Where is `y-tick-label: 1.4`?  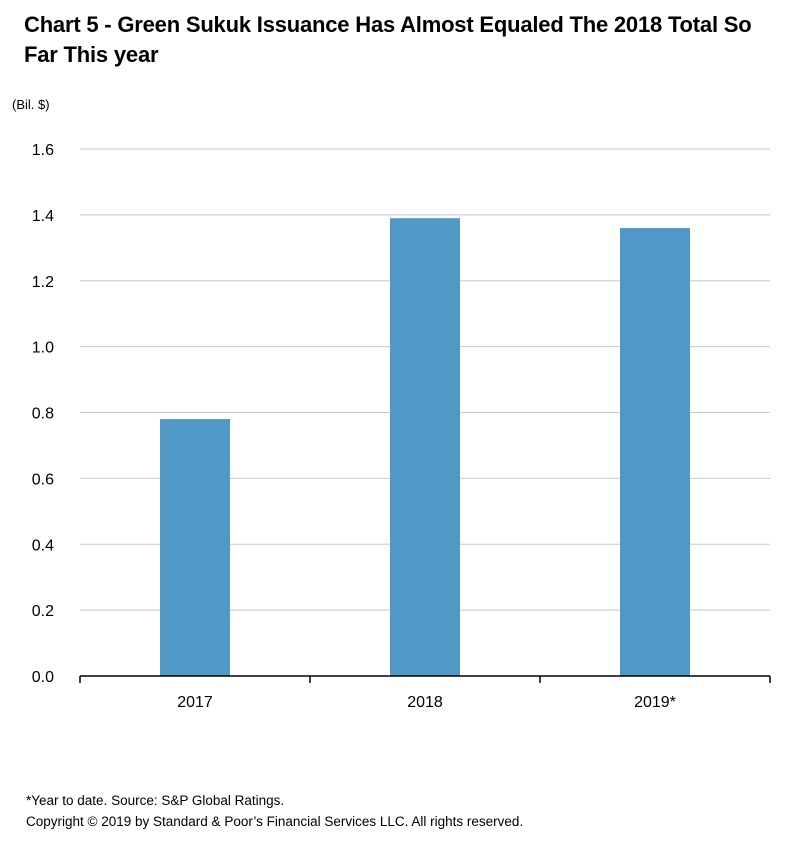 y-tick-label: 1.4 is located at coordinates (43, 216).